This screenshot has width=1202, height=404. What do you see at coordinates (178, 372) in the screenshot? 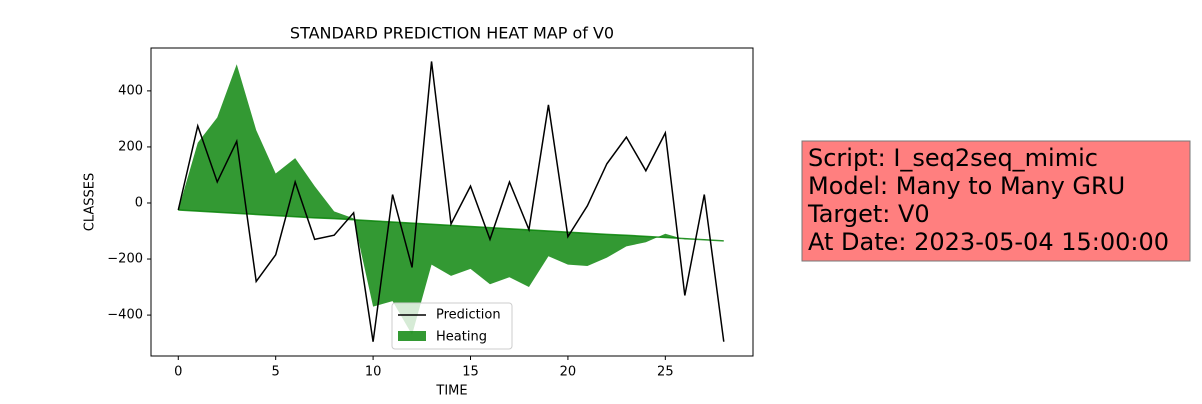
I see `x-tick-label: 0` at bounding box center [178, 372].